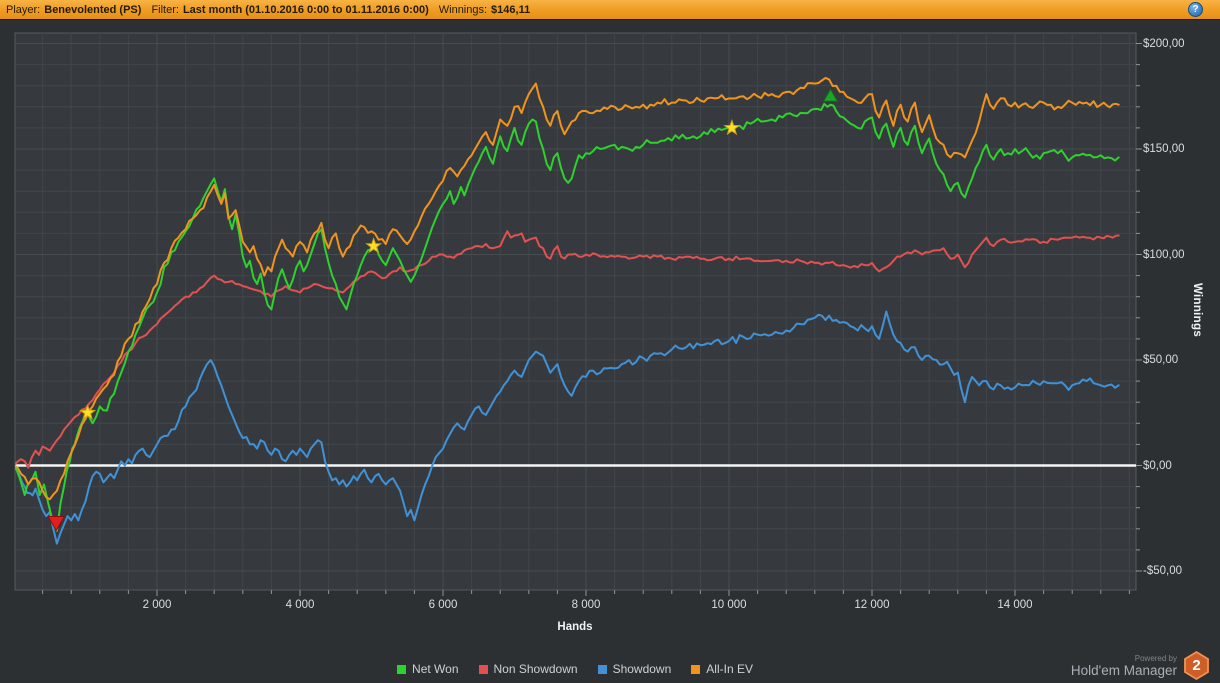  Describe the element at coordinates (830, 95) in the screenshot. I see `peak-marker` at that location.